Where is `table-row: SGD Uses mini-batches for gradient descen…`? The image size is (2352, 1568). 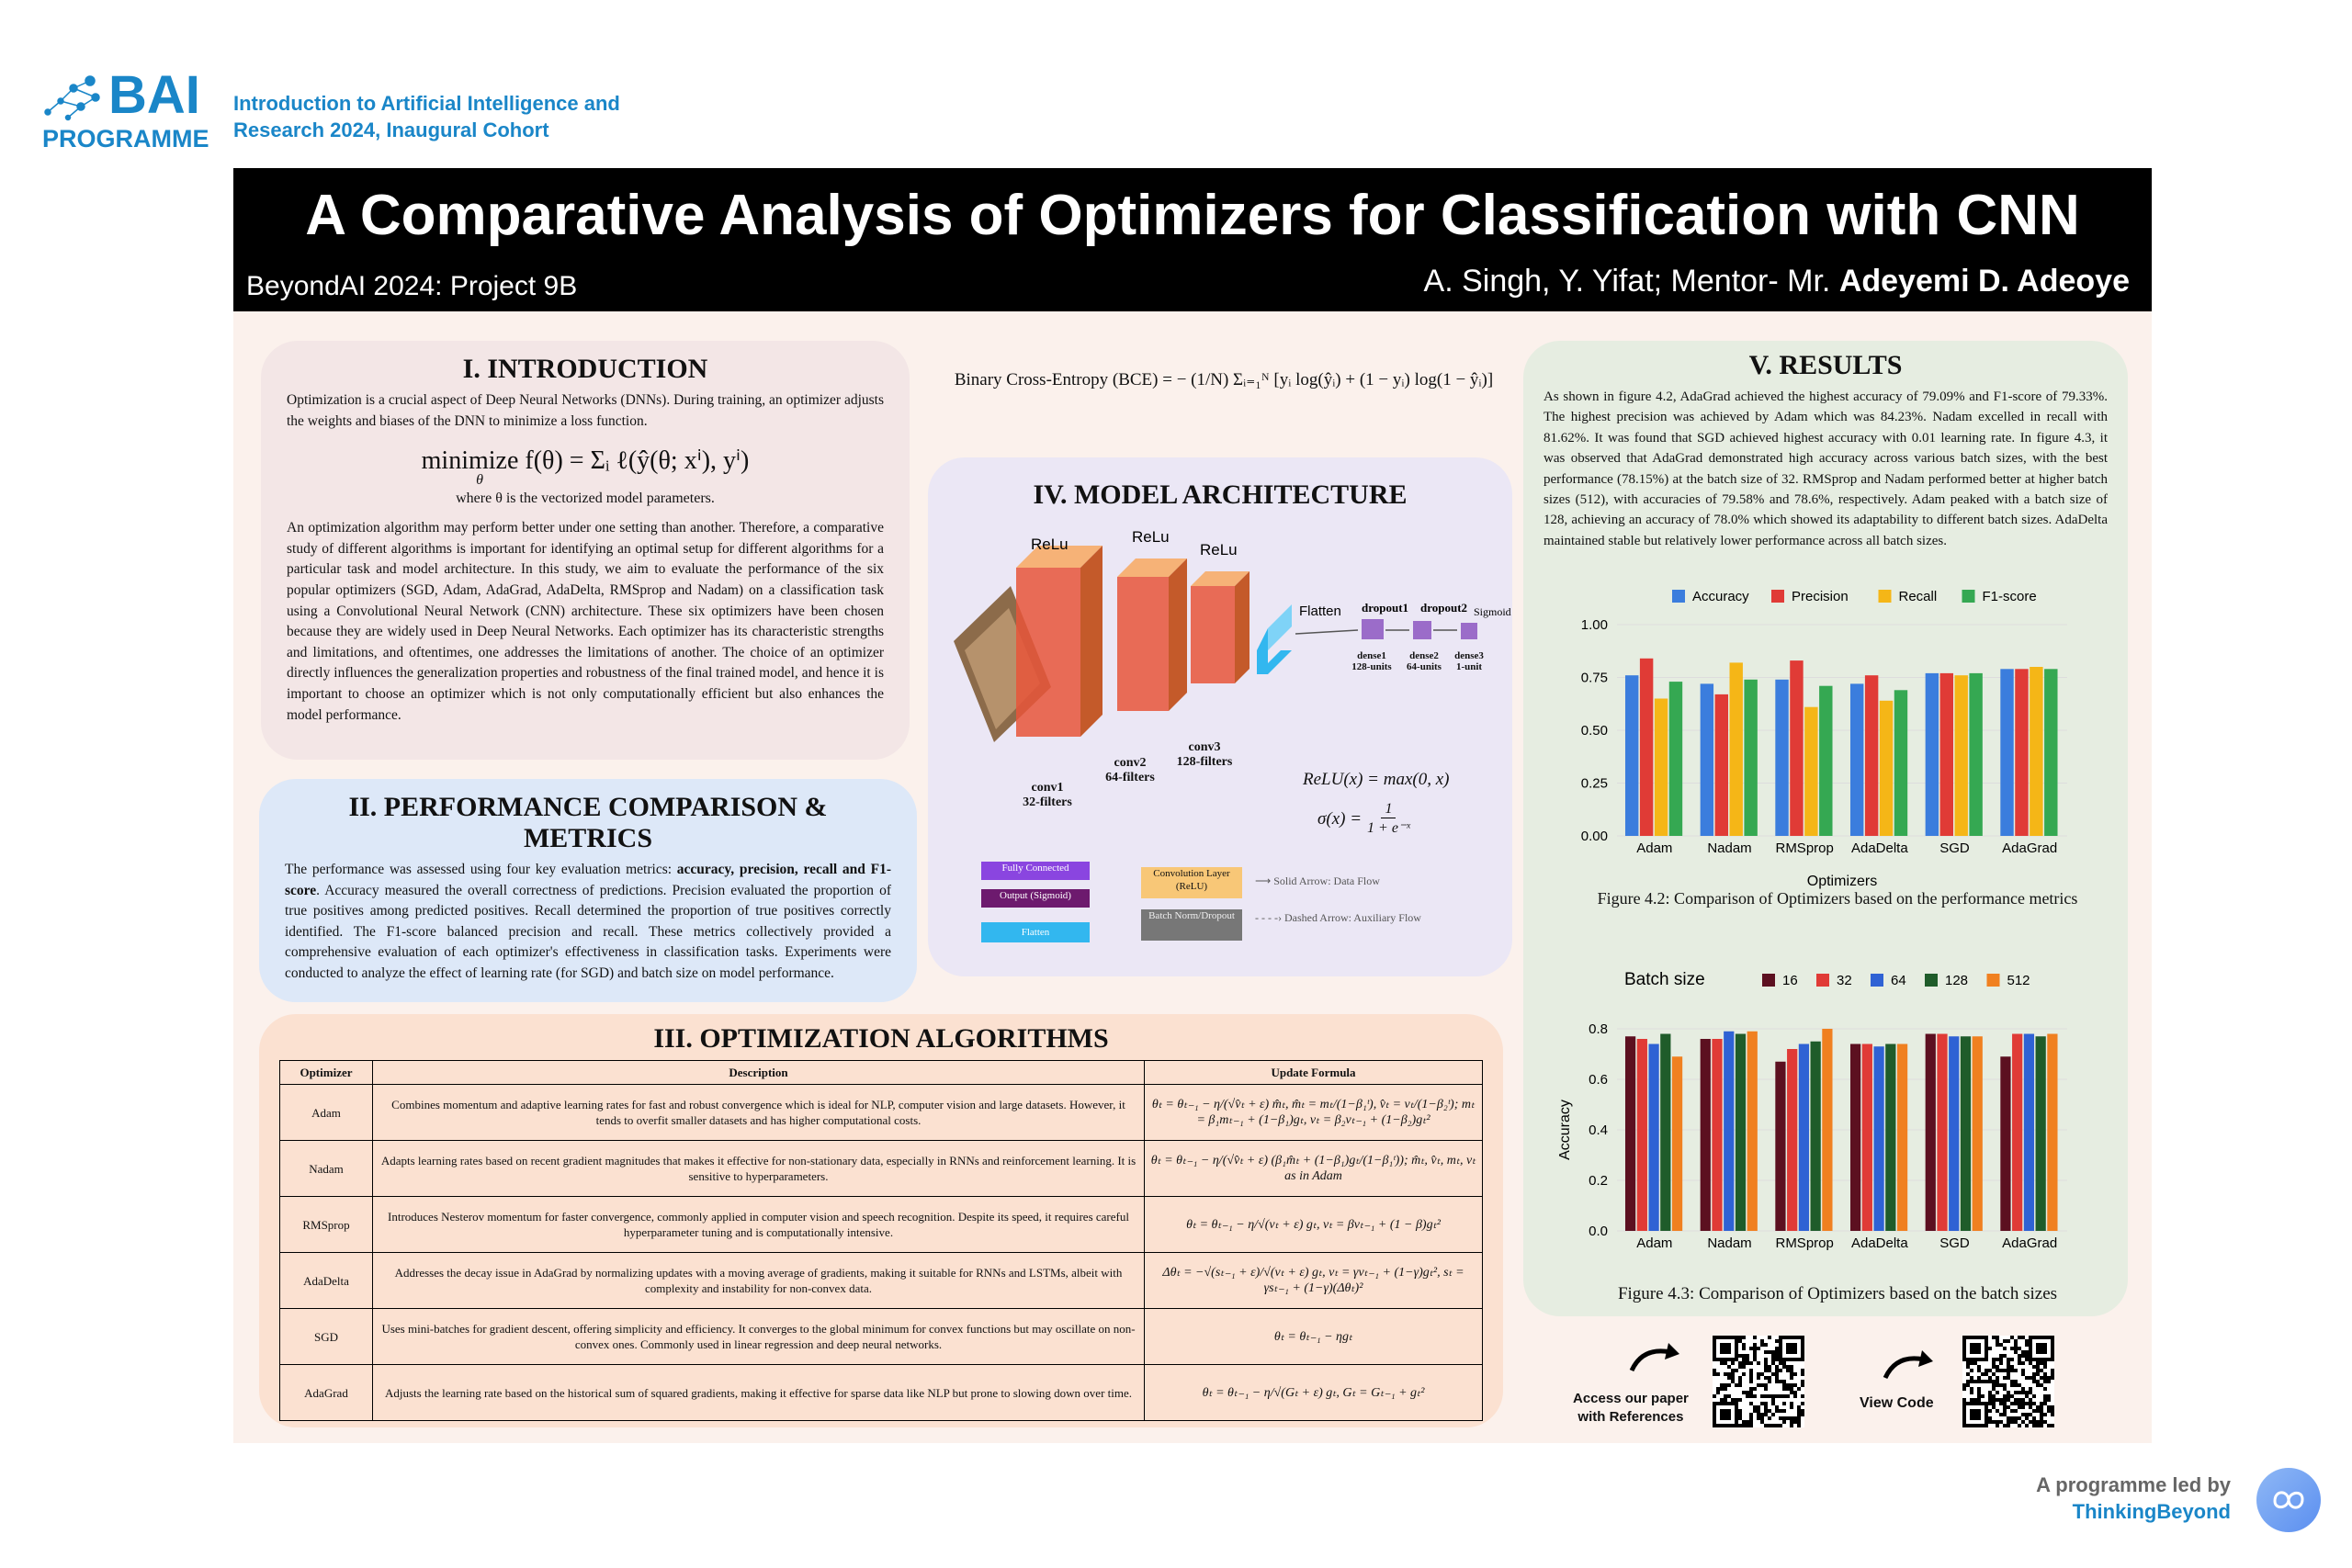 table-row: SGD Uses mini-batches for gradient descen… is located at coordinates (881, 1337).